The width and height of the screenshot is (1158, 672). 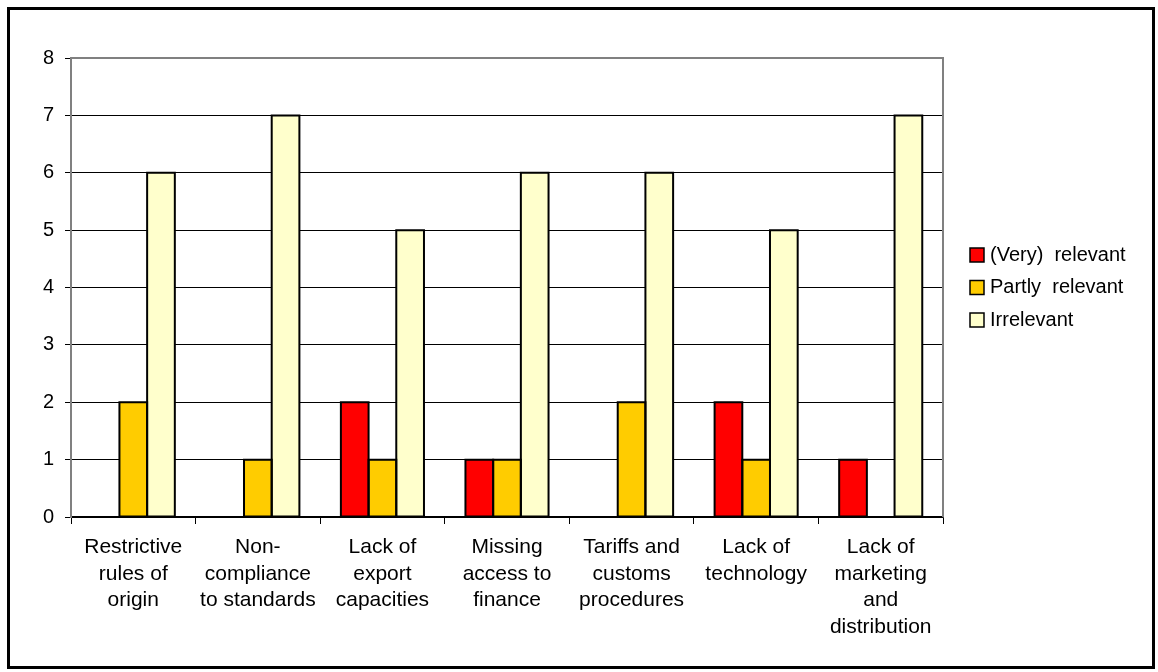 What do you see at coordinates (258, 572) in the screenshot?
I see `x-tick-label: Non-compliance to standards` at bounding box center [258, 572].